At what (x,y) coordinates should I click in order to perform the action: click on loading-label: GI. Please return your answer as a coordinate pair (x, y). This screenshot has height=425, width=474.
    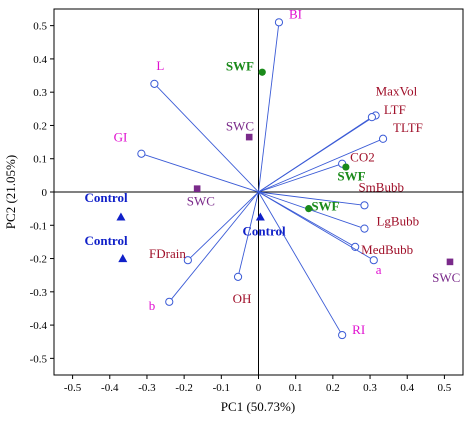
    Looking at the image, I should click on (121, 137).